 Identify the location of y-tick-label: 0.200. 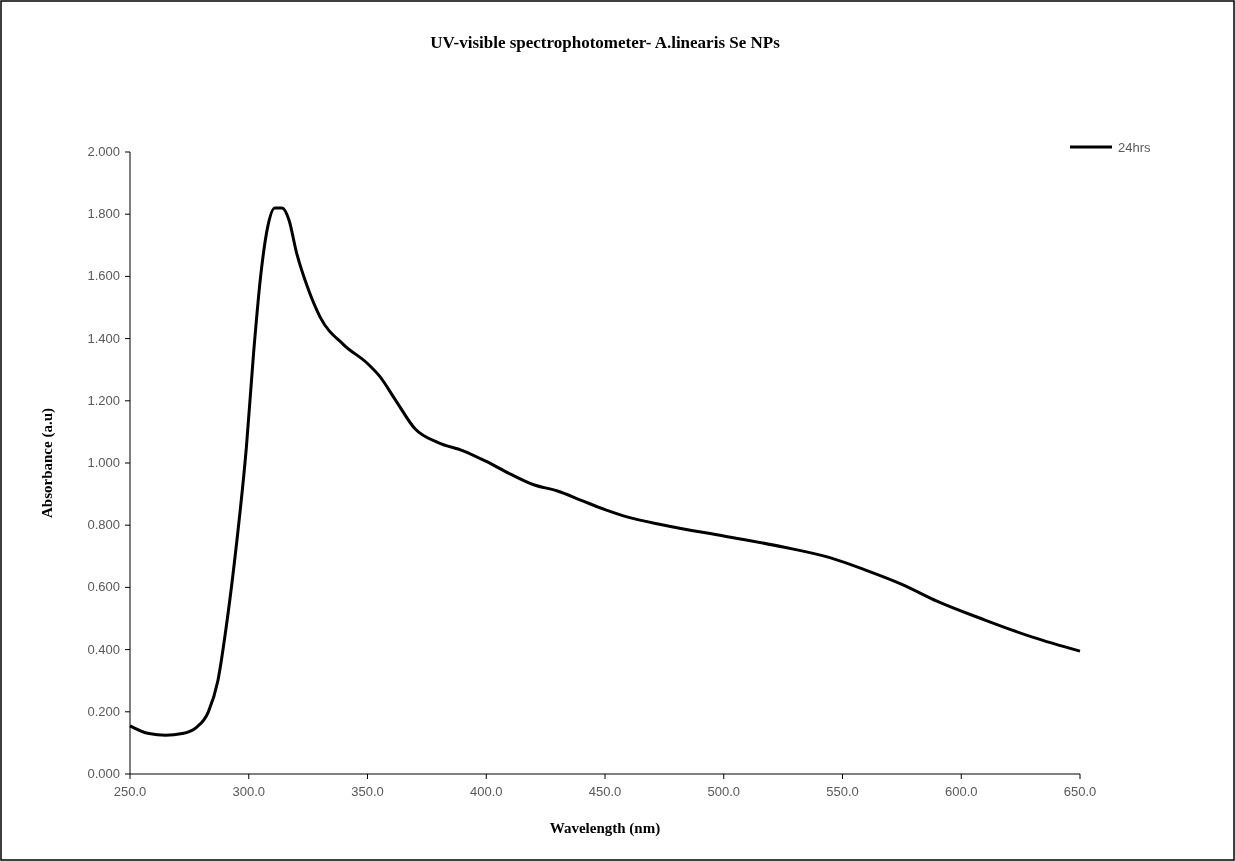
(103, 711).